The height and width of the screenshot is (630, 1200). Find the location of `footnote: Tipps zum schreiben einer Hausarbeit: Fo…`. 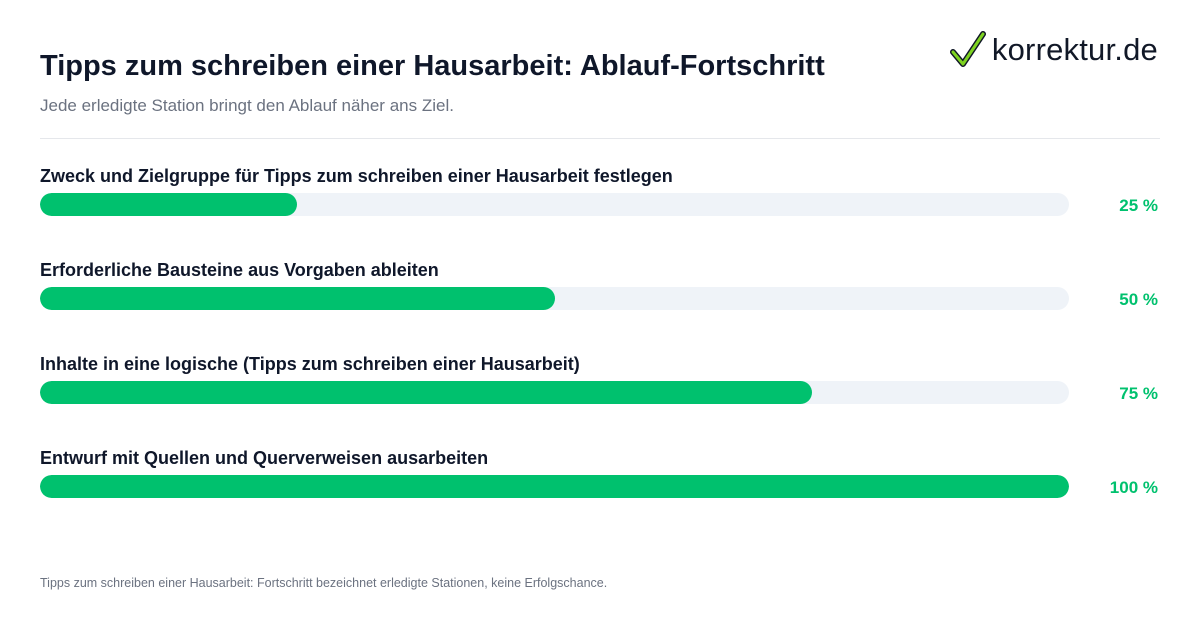

footnote: Tipps zum schreiben einer Hausarbeit: Fo… is located at coordinates (324, 583).